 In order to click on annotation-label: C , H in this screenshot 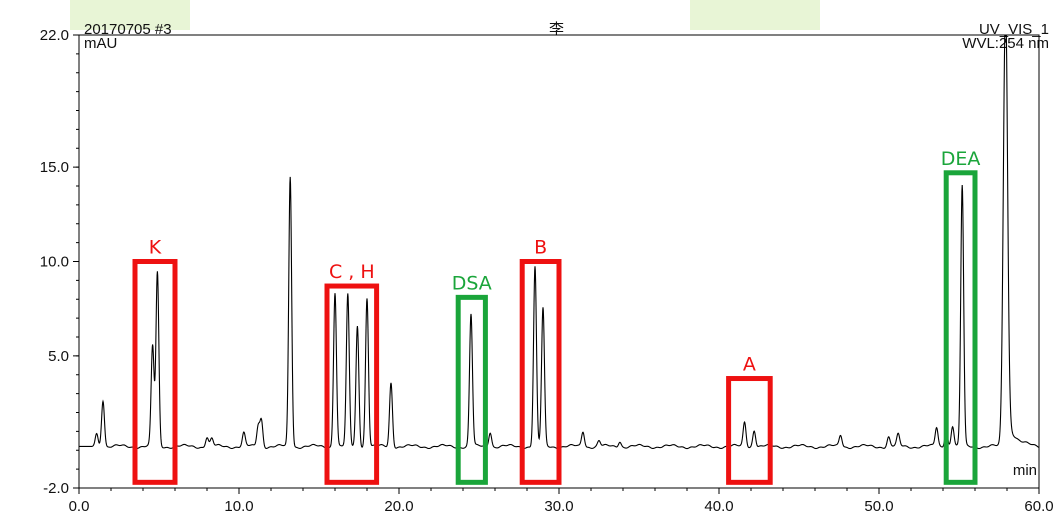, I will do `click(352, 272)`.